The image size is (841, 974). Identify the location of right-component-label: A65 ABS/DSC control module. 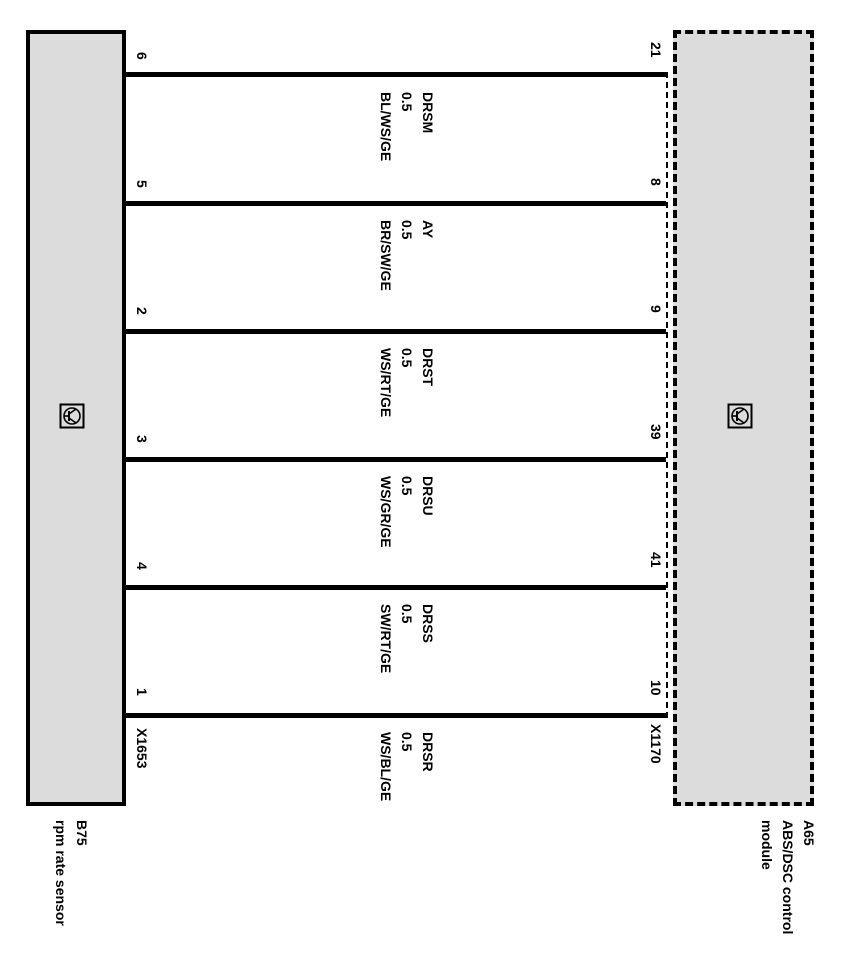
(788, 877).